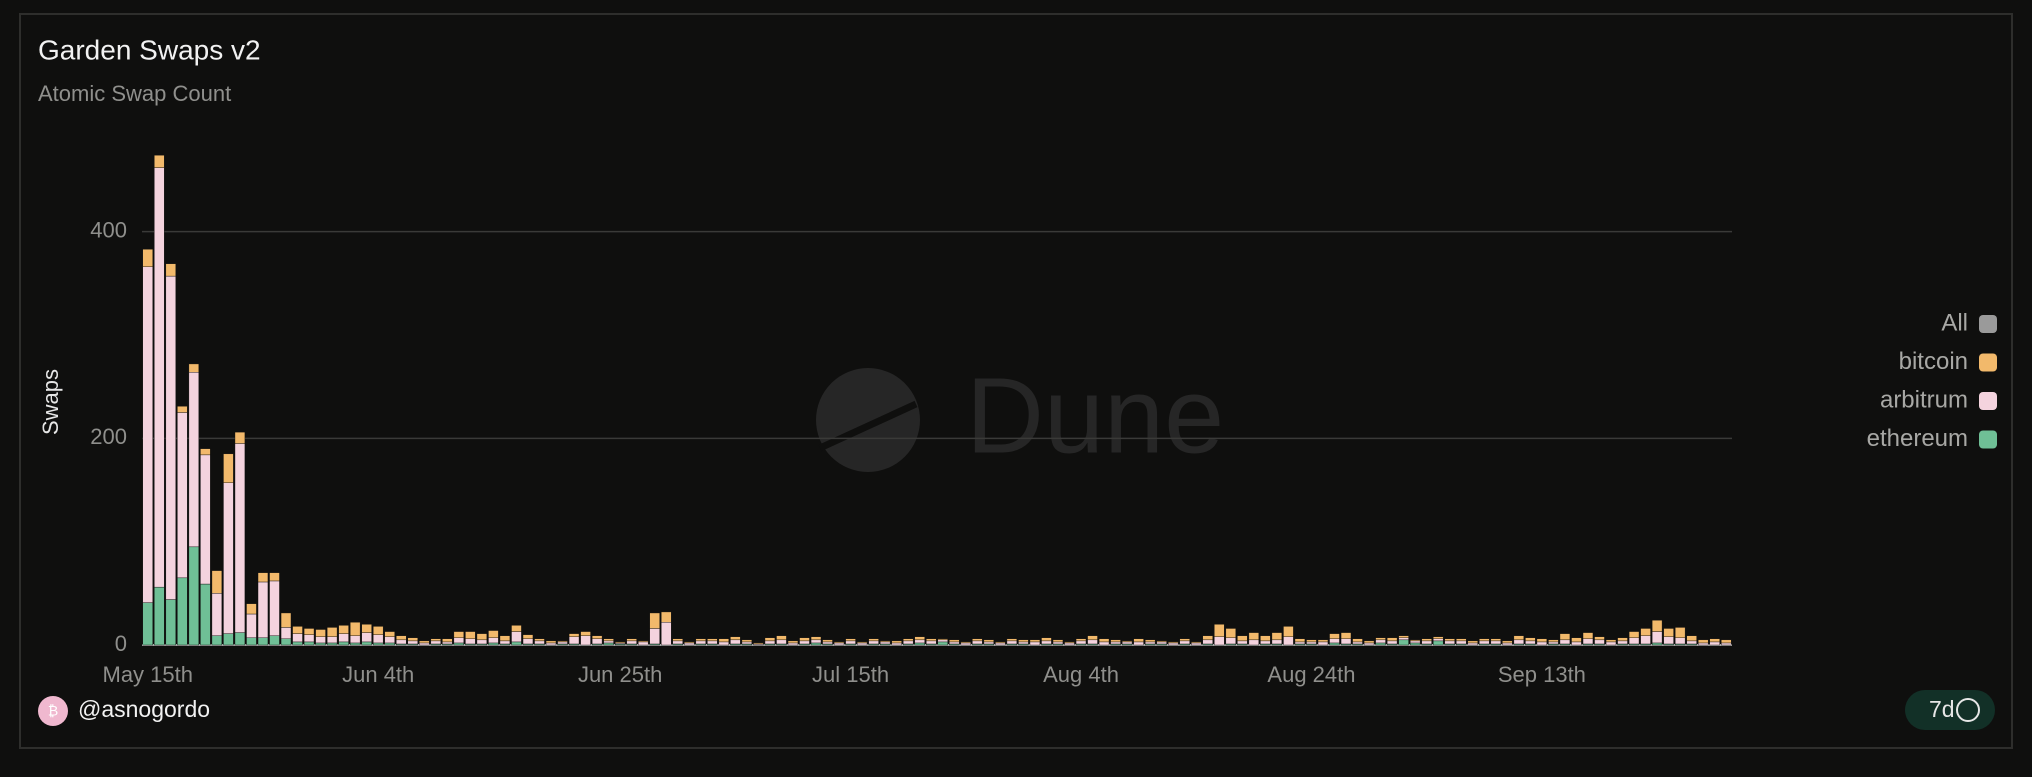  What do you see at coordinates (53, 711) in the screenshot?
I see `avatar` at bounding box center [53, 711].